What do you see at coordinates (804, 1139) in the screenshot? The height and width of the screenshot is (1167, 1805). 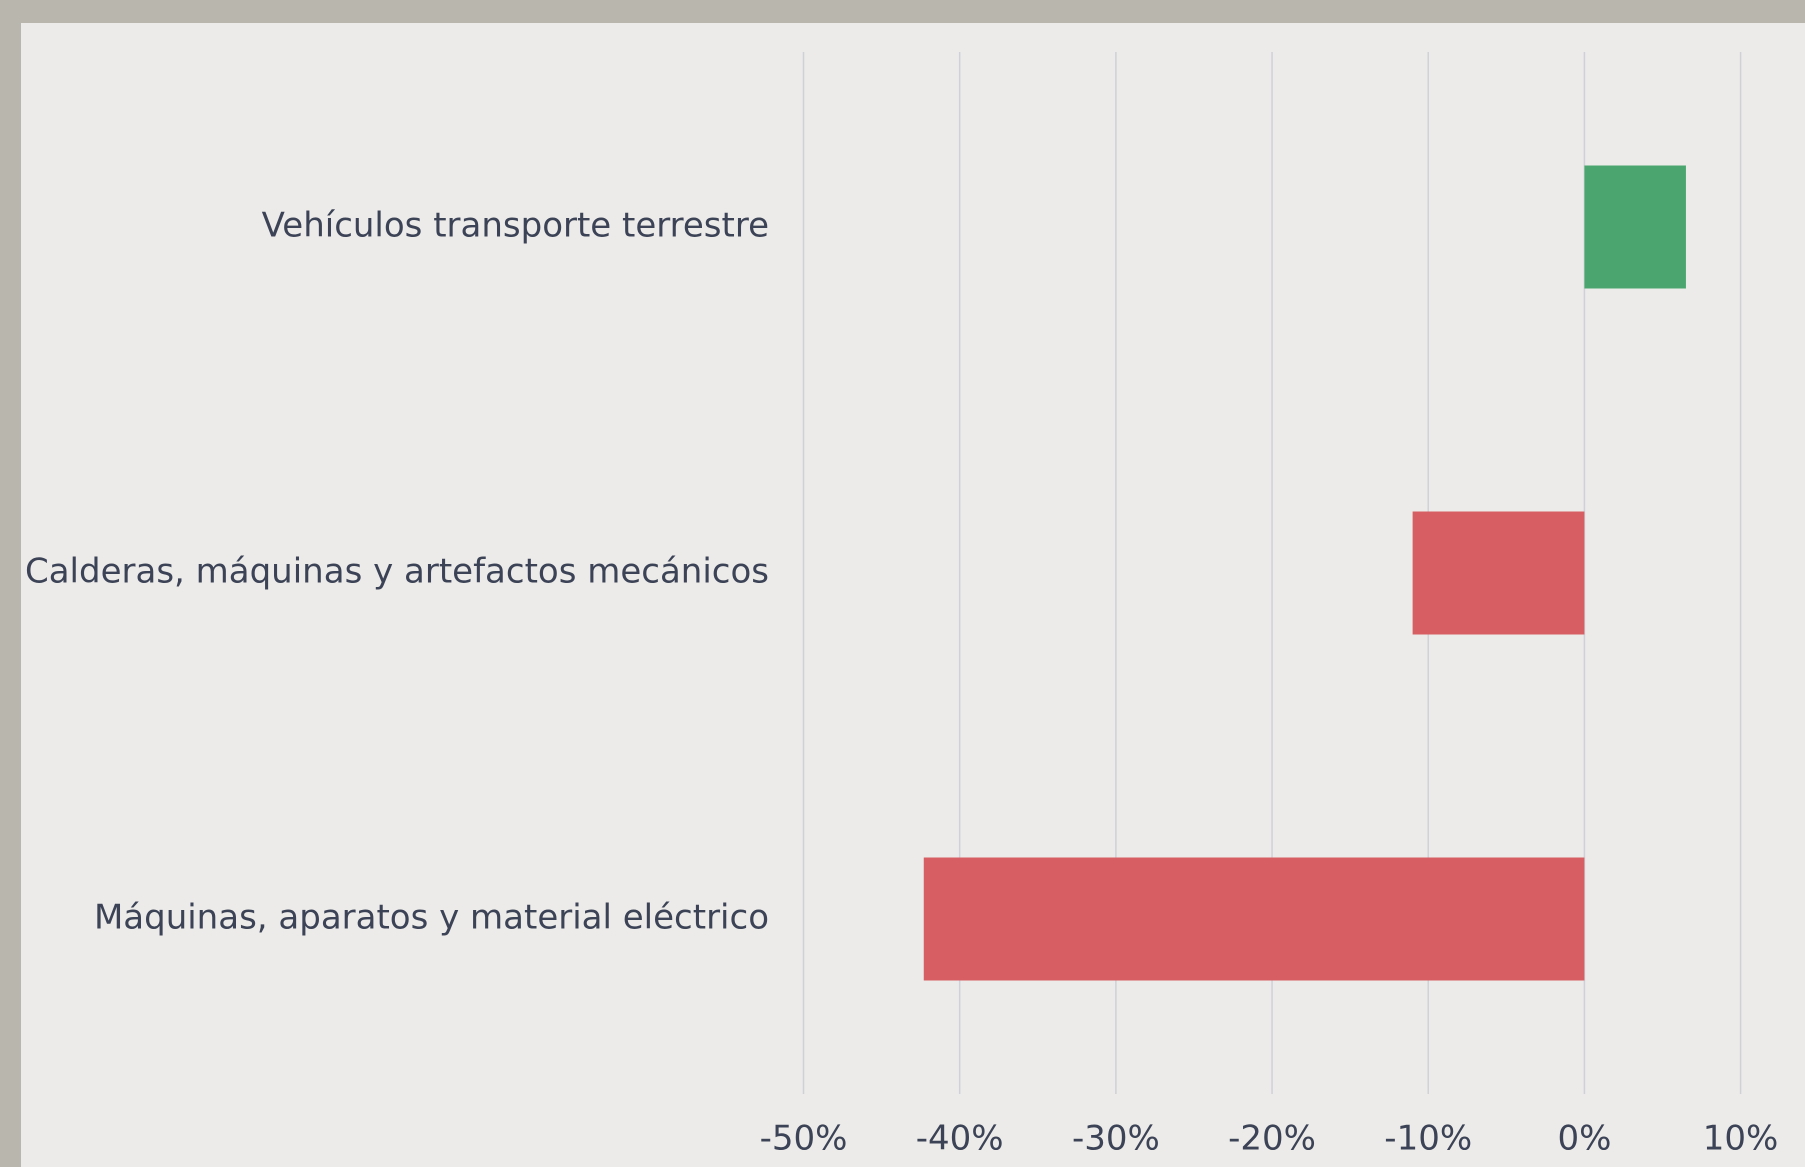 I see `x-tick-label: -50%` at bounding box center [804, 1139].